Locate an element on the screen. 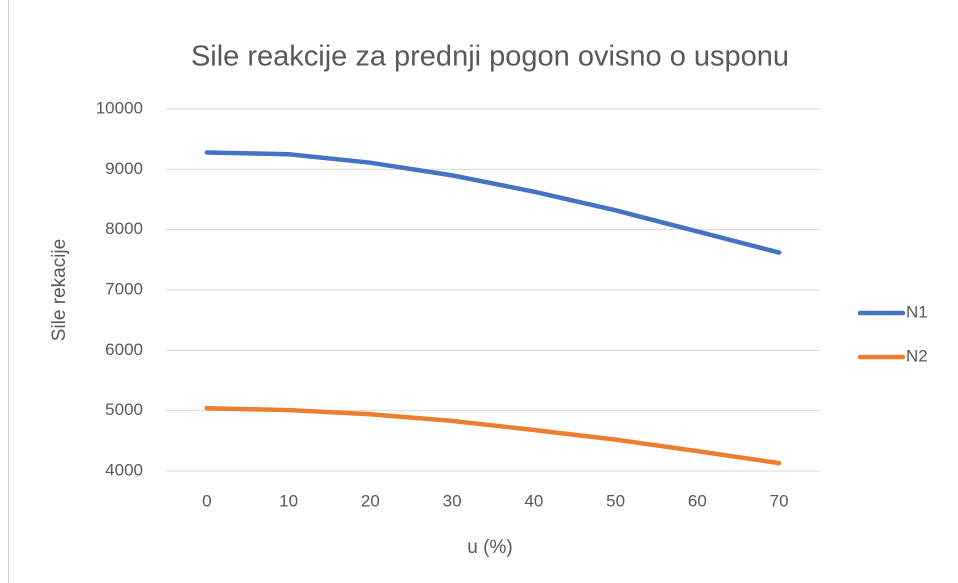 This screenshot has height=583, width=958. x-tick-label: 70 is located at coordinates (779, 500).